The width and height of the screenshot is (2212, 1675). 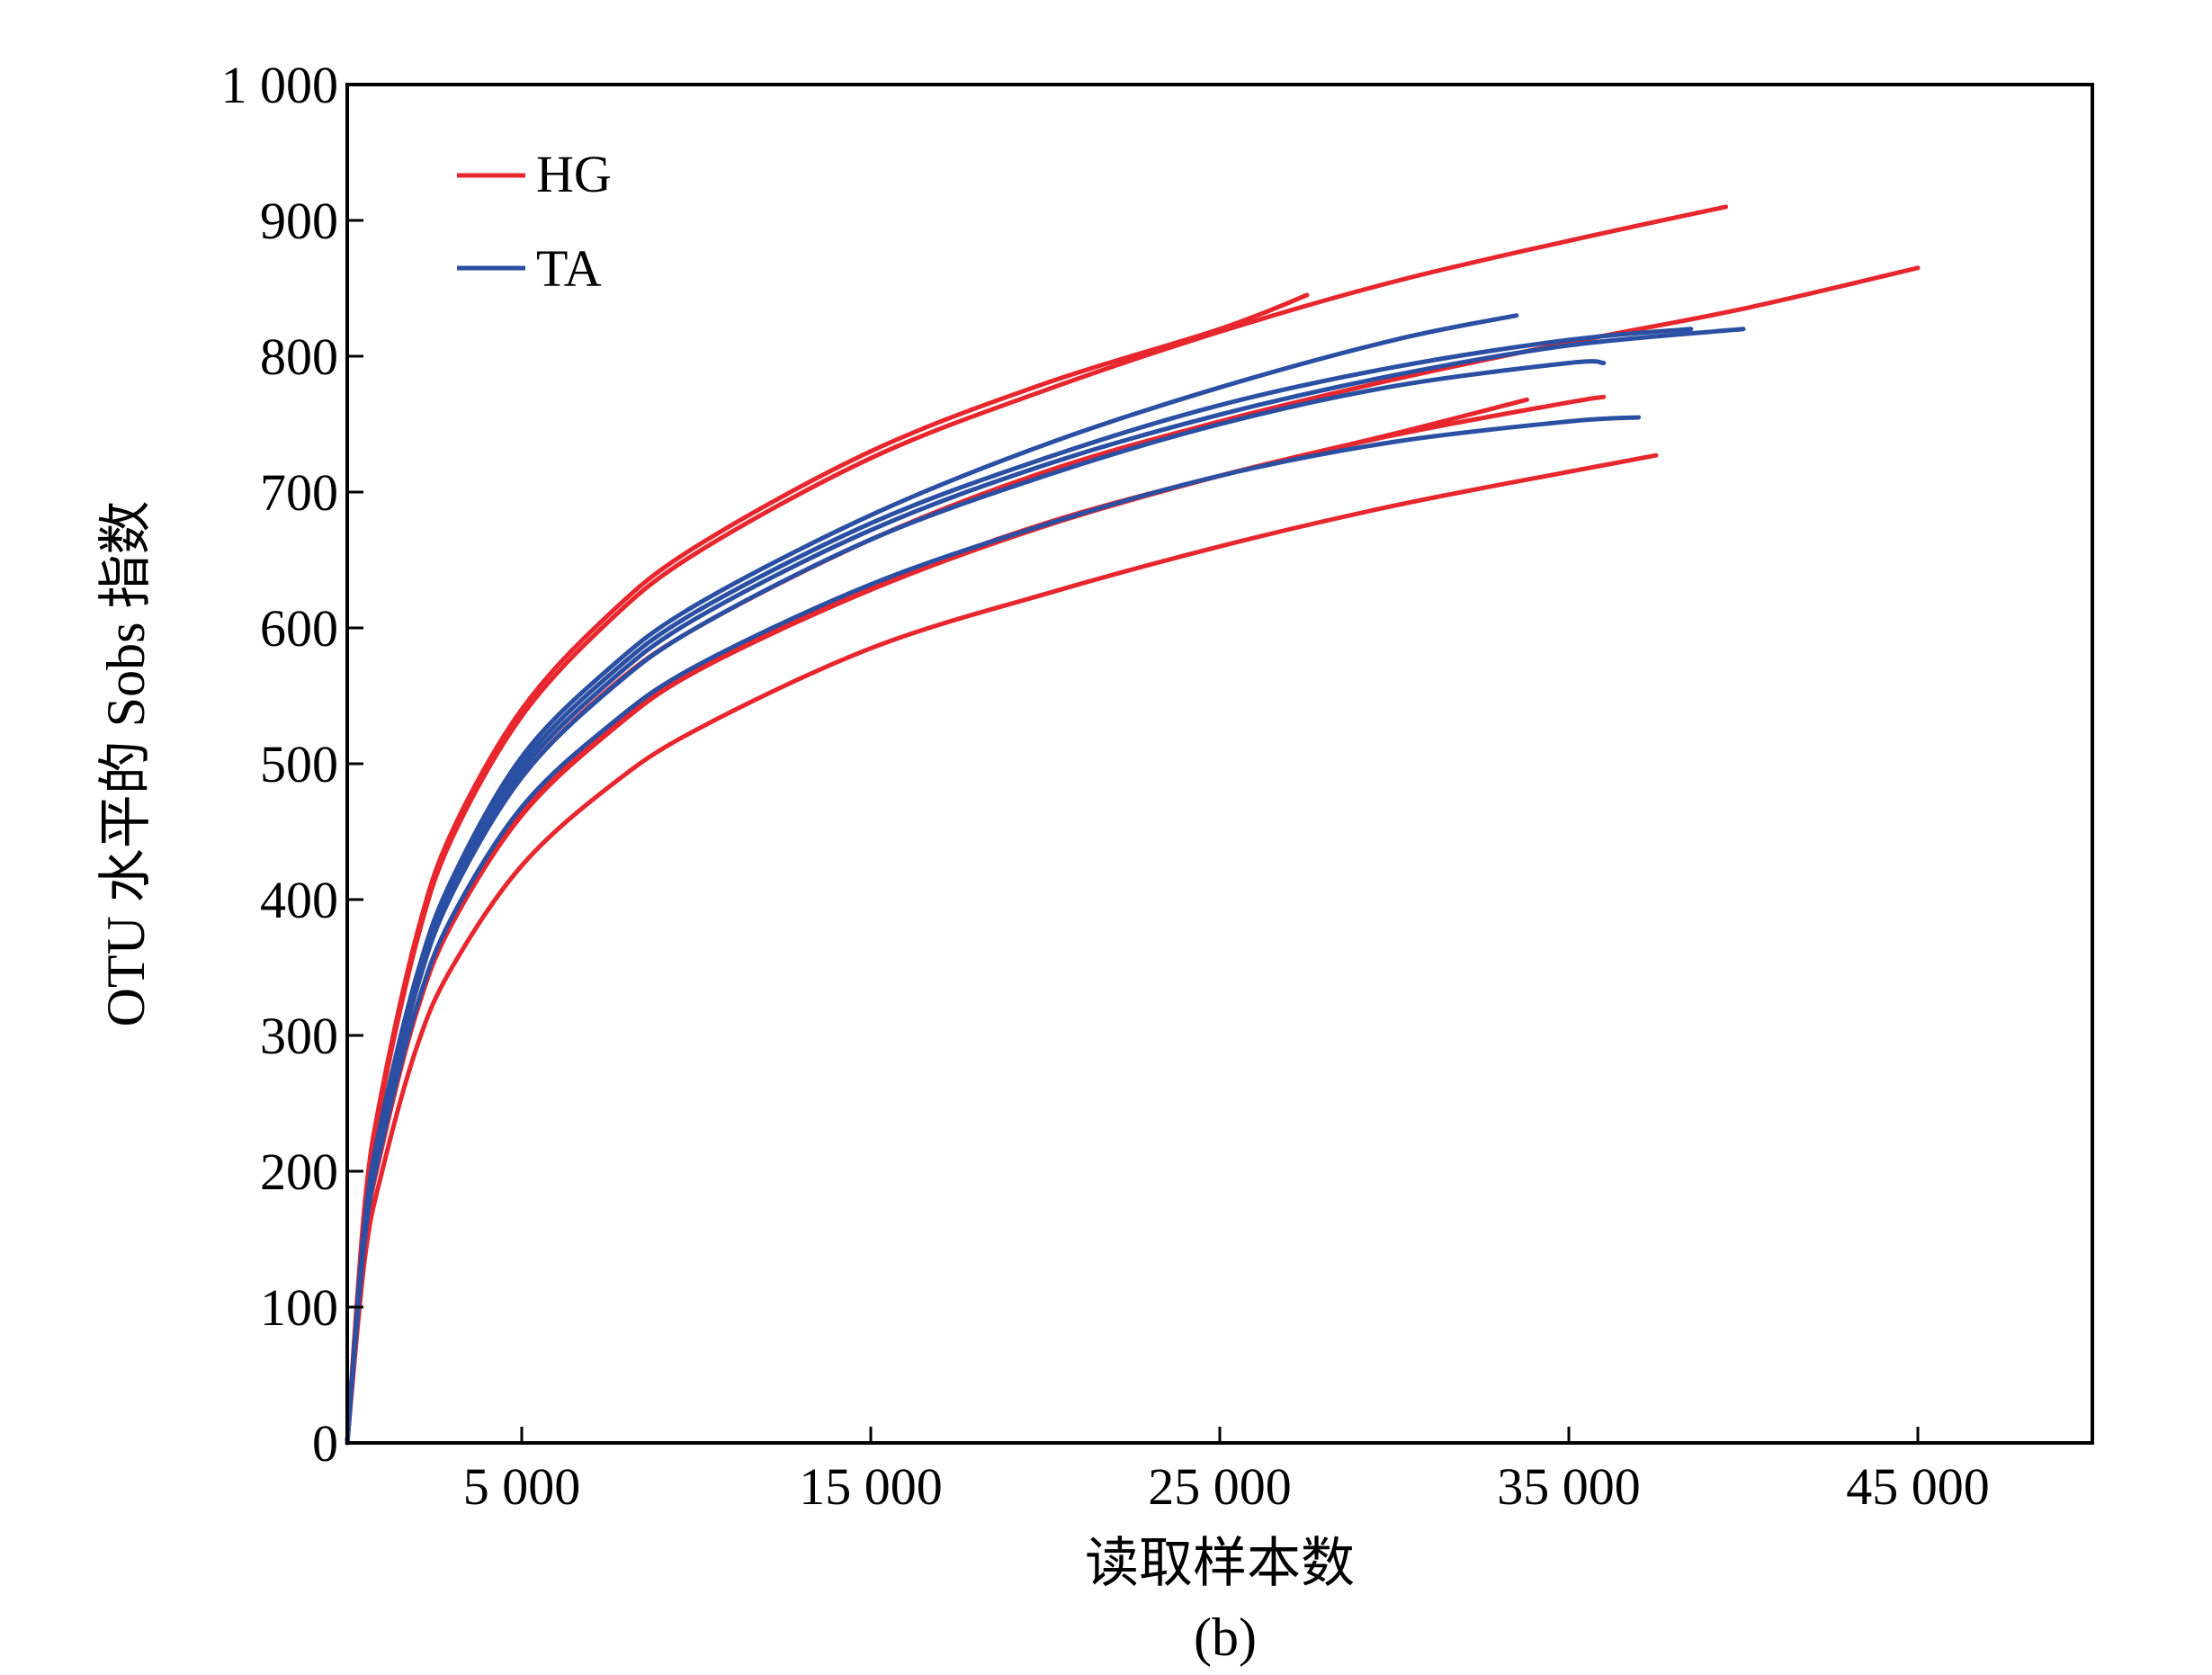 What do you see at coordinates (1918, 1486) in the screenshot?
I see `x-tick-label: 45 000` at bounding box center [1918, 1486].